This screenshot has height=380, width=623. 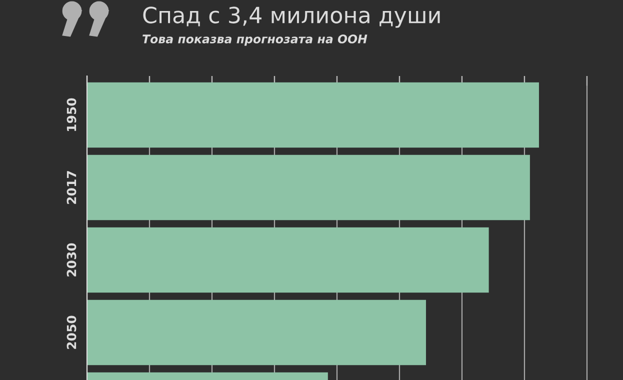 I want to click on y-tick-label: 2017, so click(x=71, y=187).